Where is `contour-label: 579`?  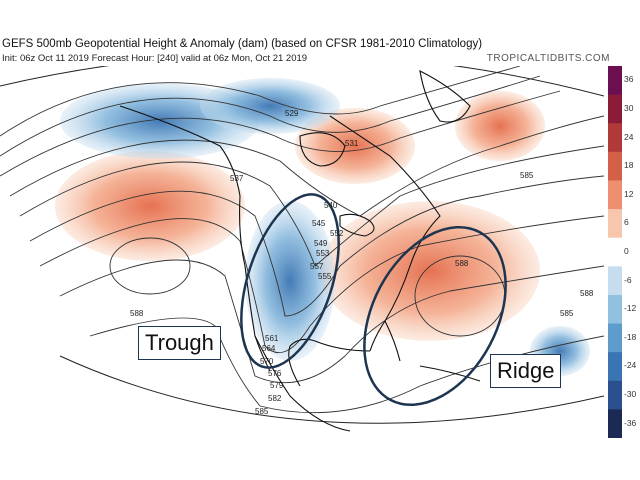
contour-label: 579 is located at coordinates (277, 385).